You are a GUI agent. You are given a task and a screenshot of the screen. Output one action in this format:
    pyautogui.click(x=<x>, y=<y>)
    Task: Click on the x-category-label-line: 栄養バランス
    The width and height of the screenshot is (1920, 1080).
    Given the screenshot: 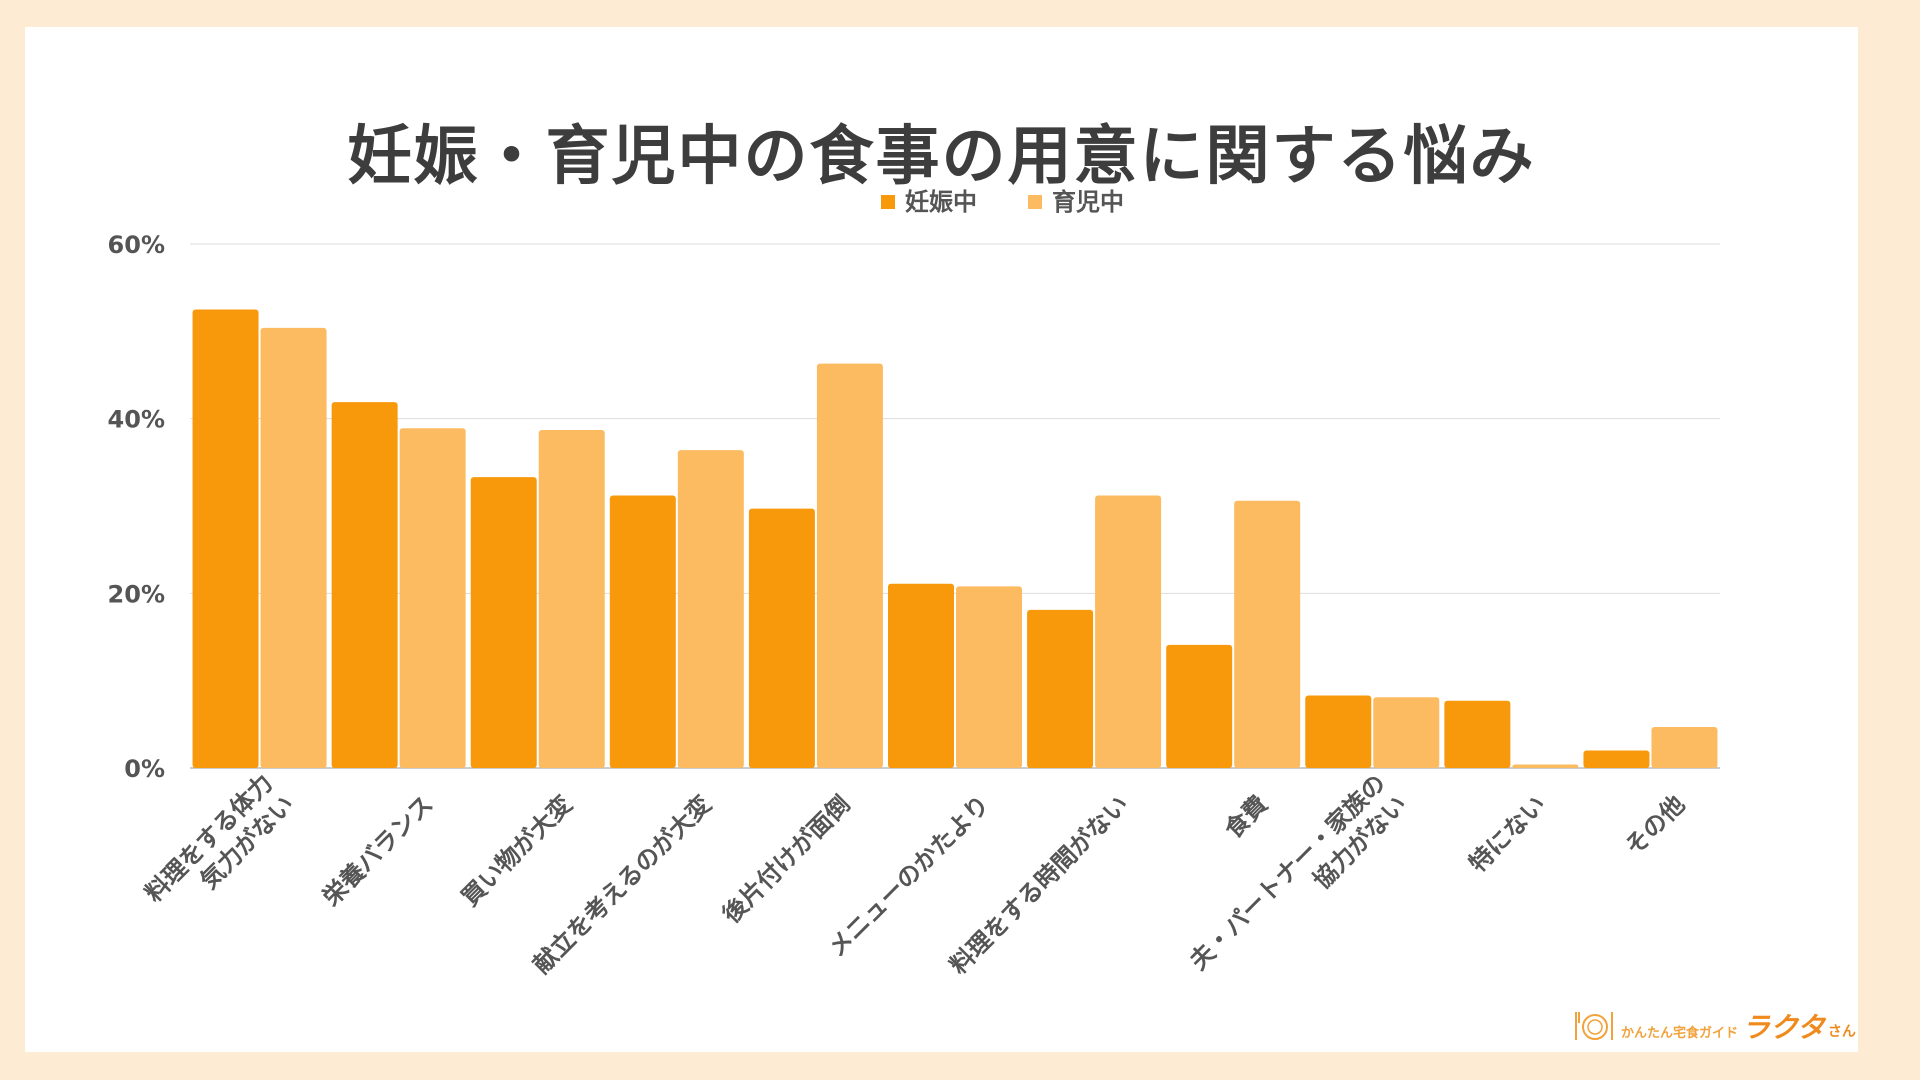 What is the action you would take?
    pyautogui.click(x=378, y=851)
    